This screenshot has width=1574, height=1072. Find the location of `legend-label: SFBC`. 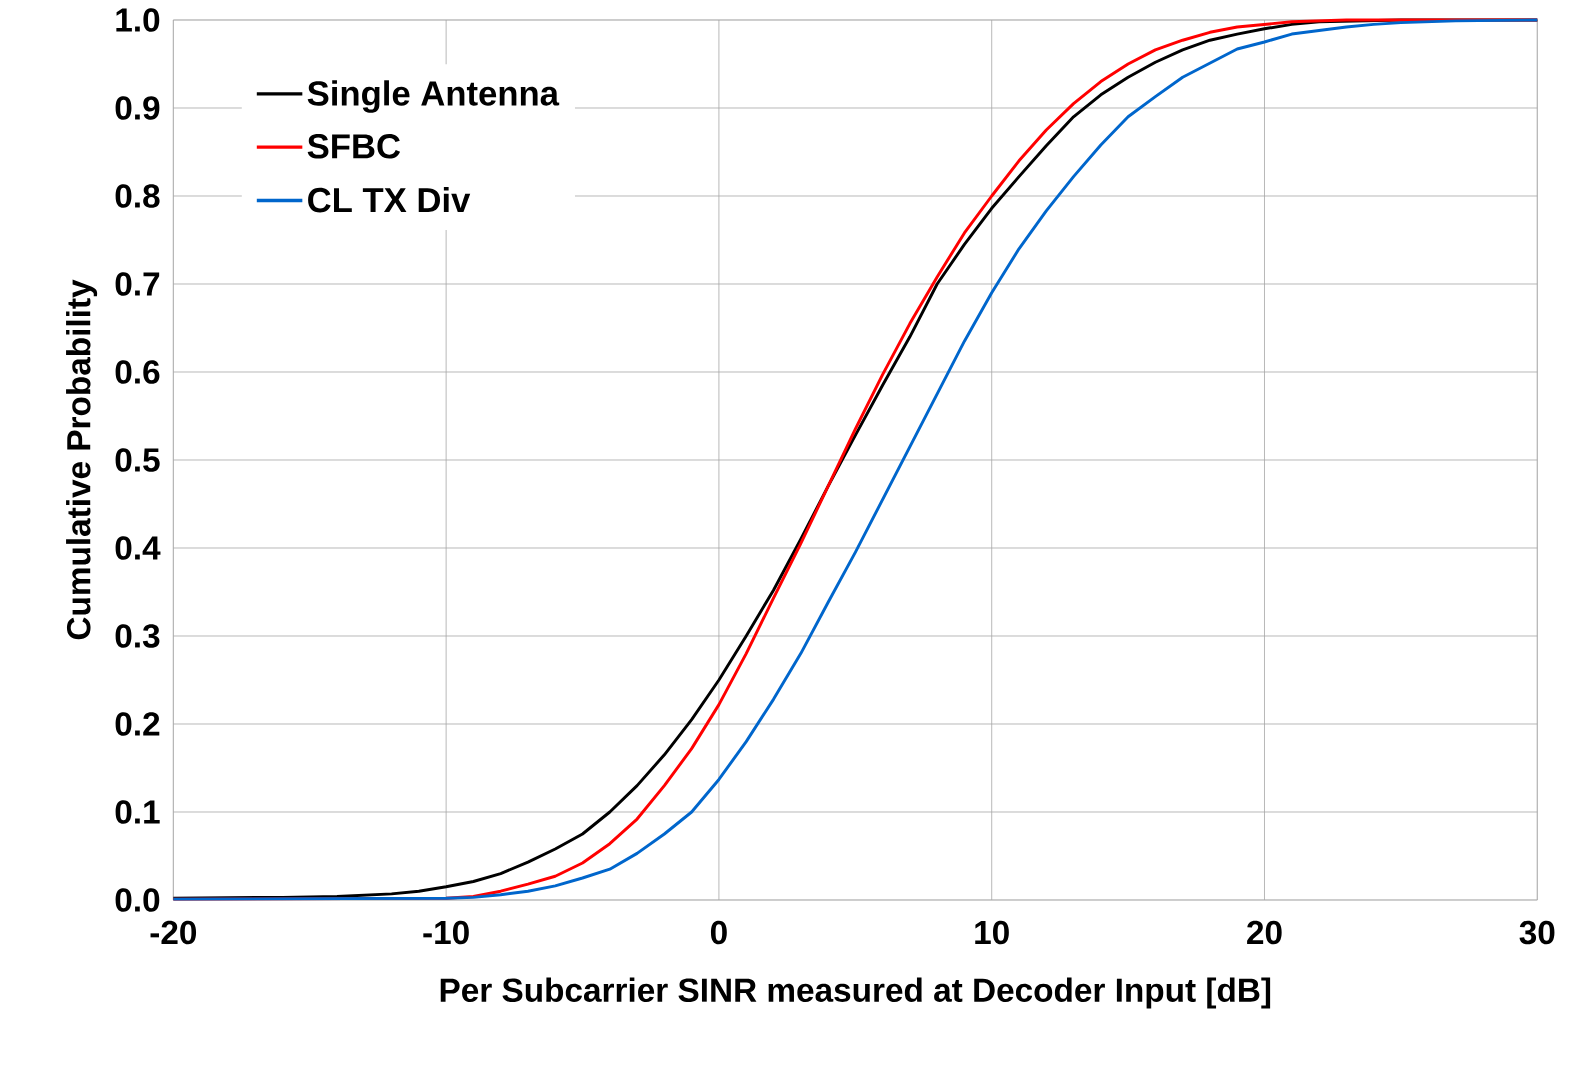

legend-label: SFBC is located at coordinates (354, 146).